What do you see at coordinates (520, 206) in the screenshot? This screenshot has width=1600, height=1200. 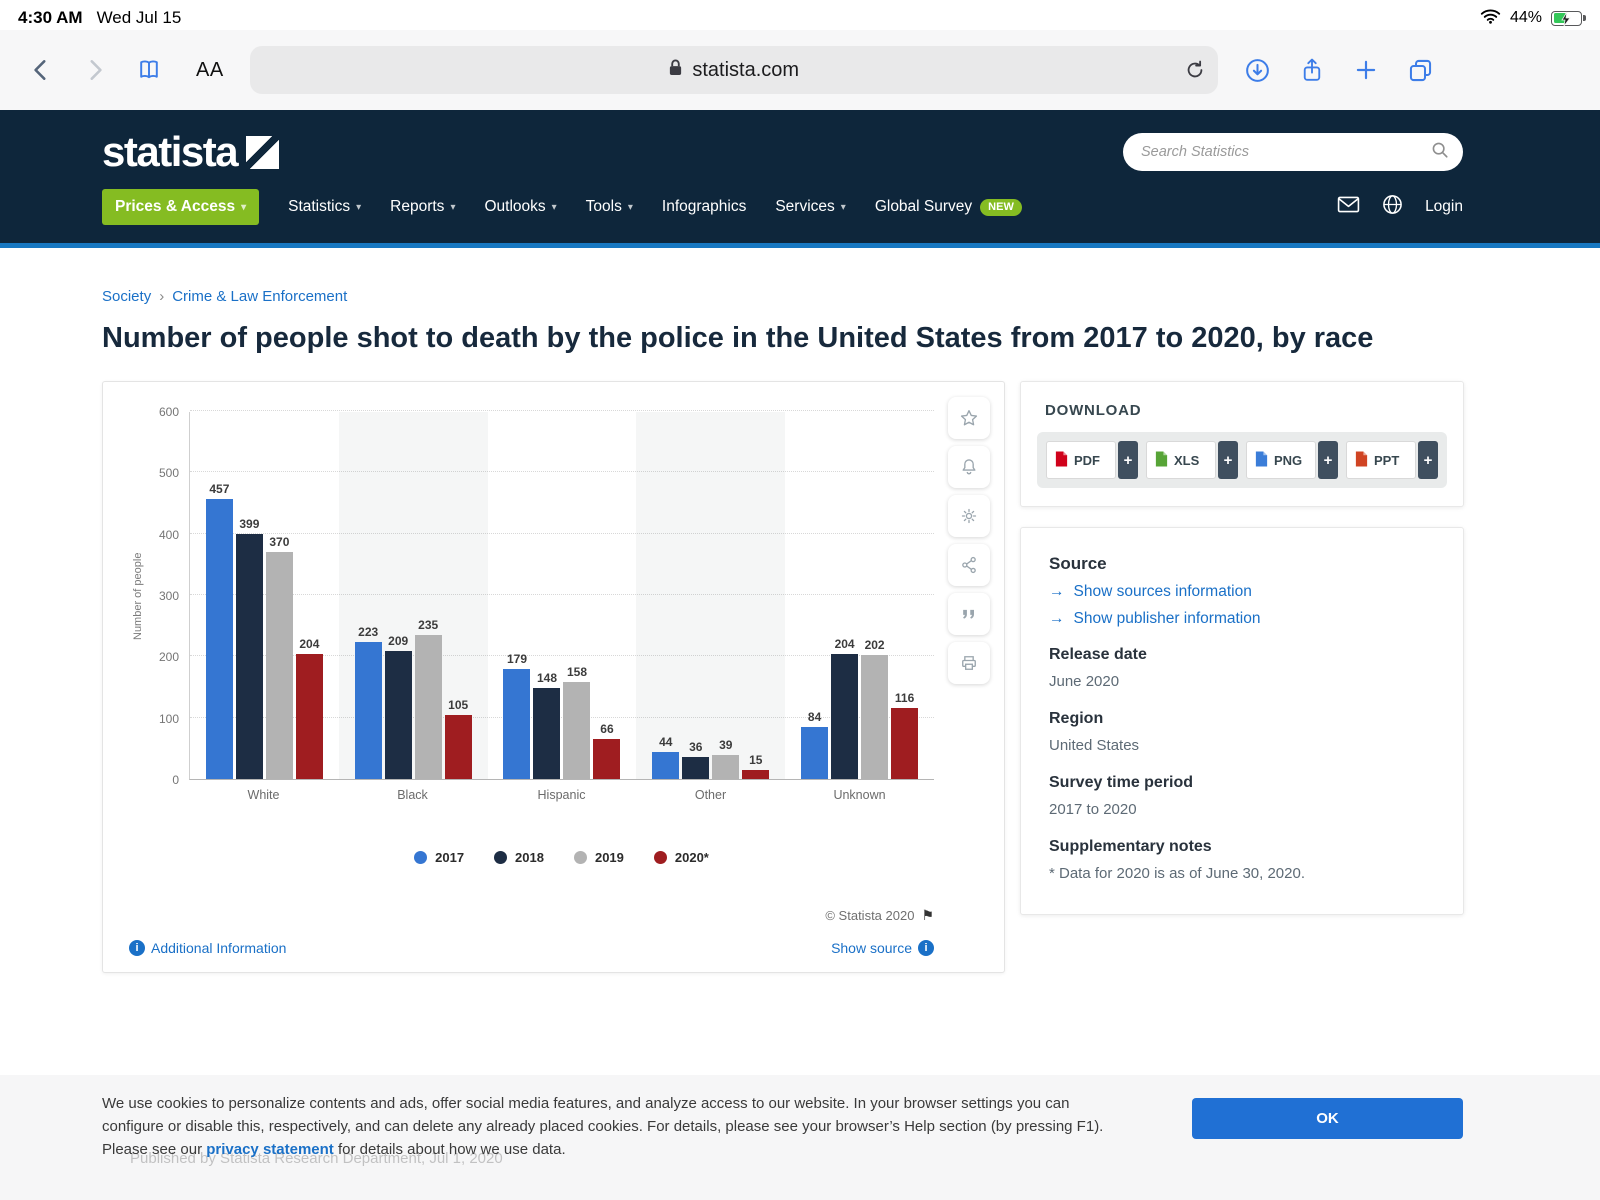 I see `nav-outlooks: Outlooks ▾` at bounding box center [520, 206].